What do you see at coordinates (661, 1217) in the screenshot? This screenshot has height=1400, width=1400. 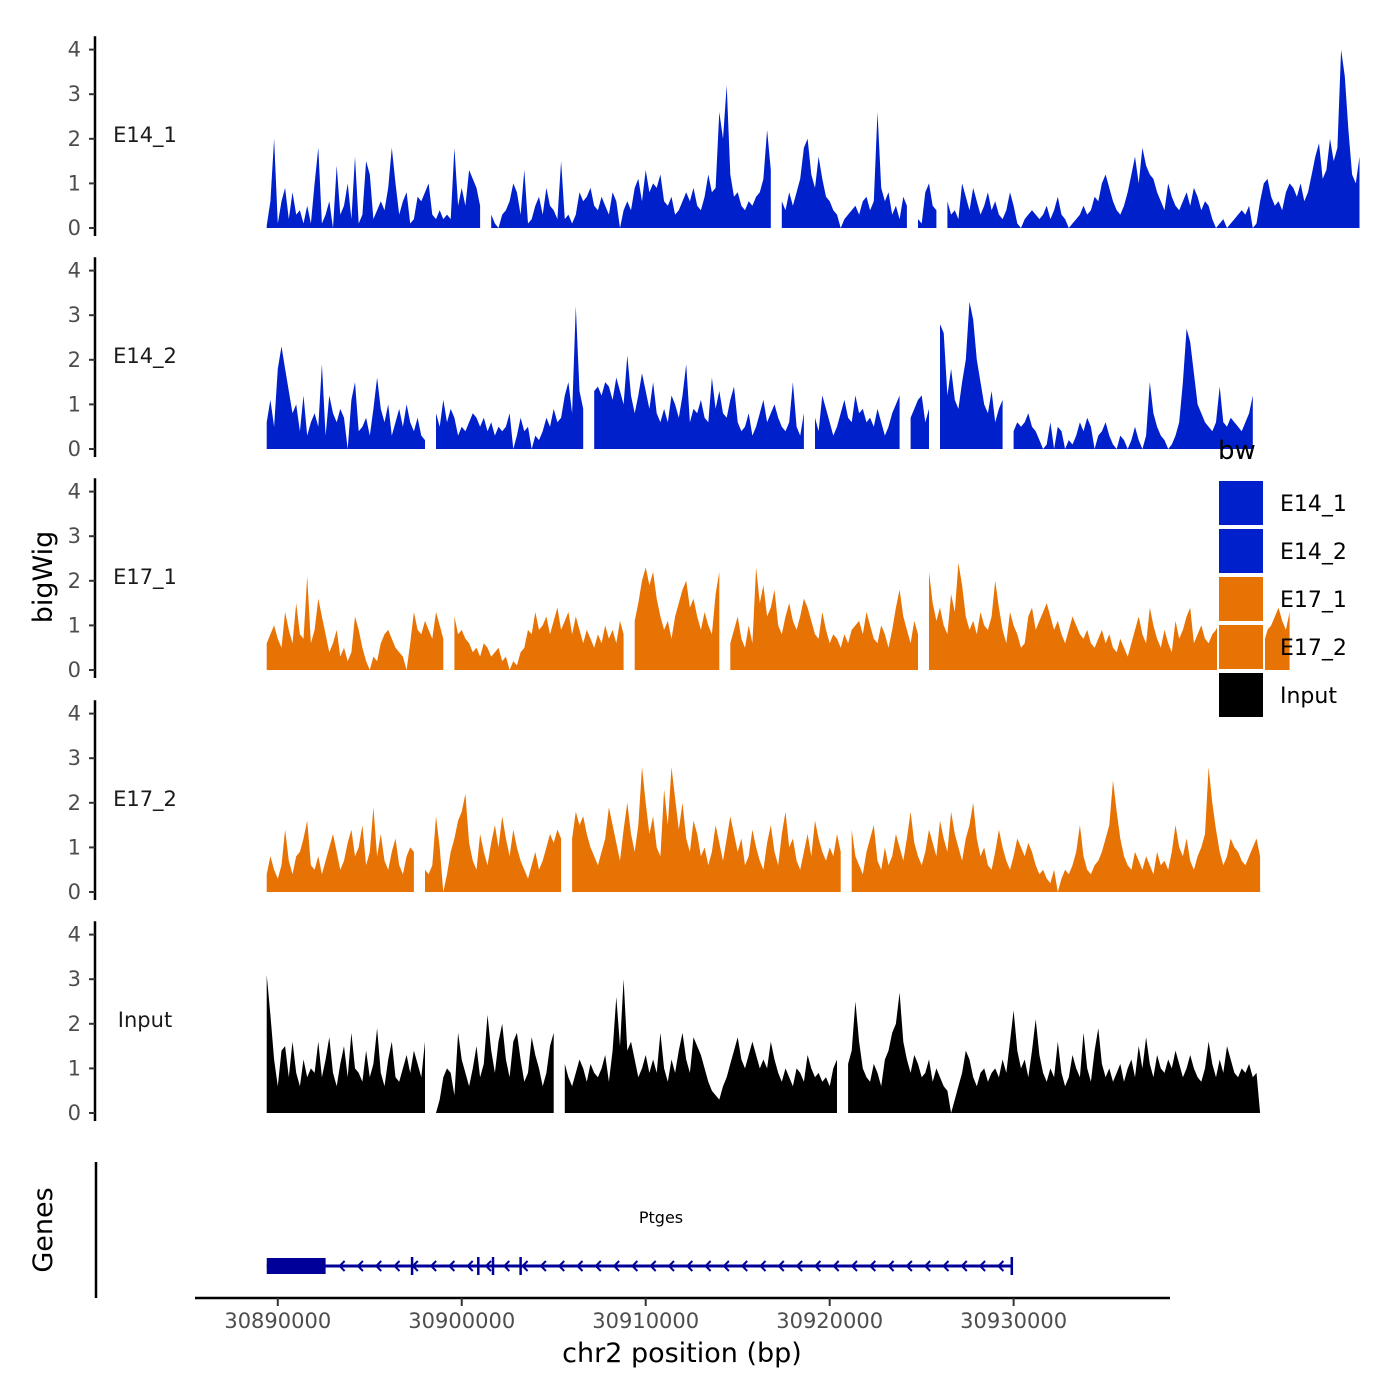 I see `gene-name-label: Ptges` at bounding box center [661, 1217].